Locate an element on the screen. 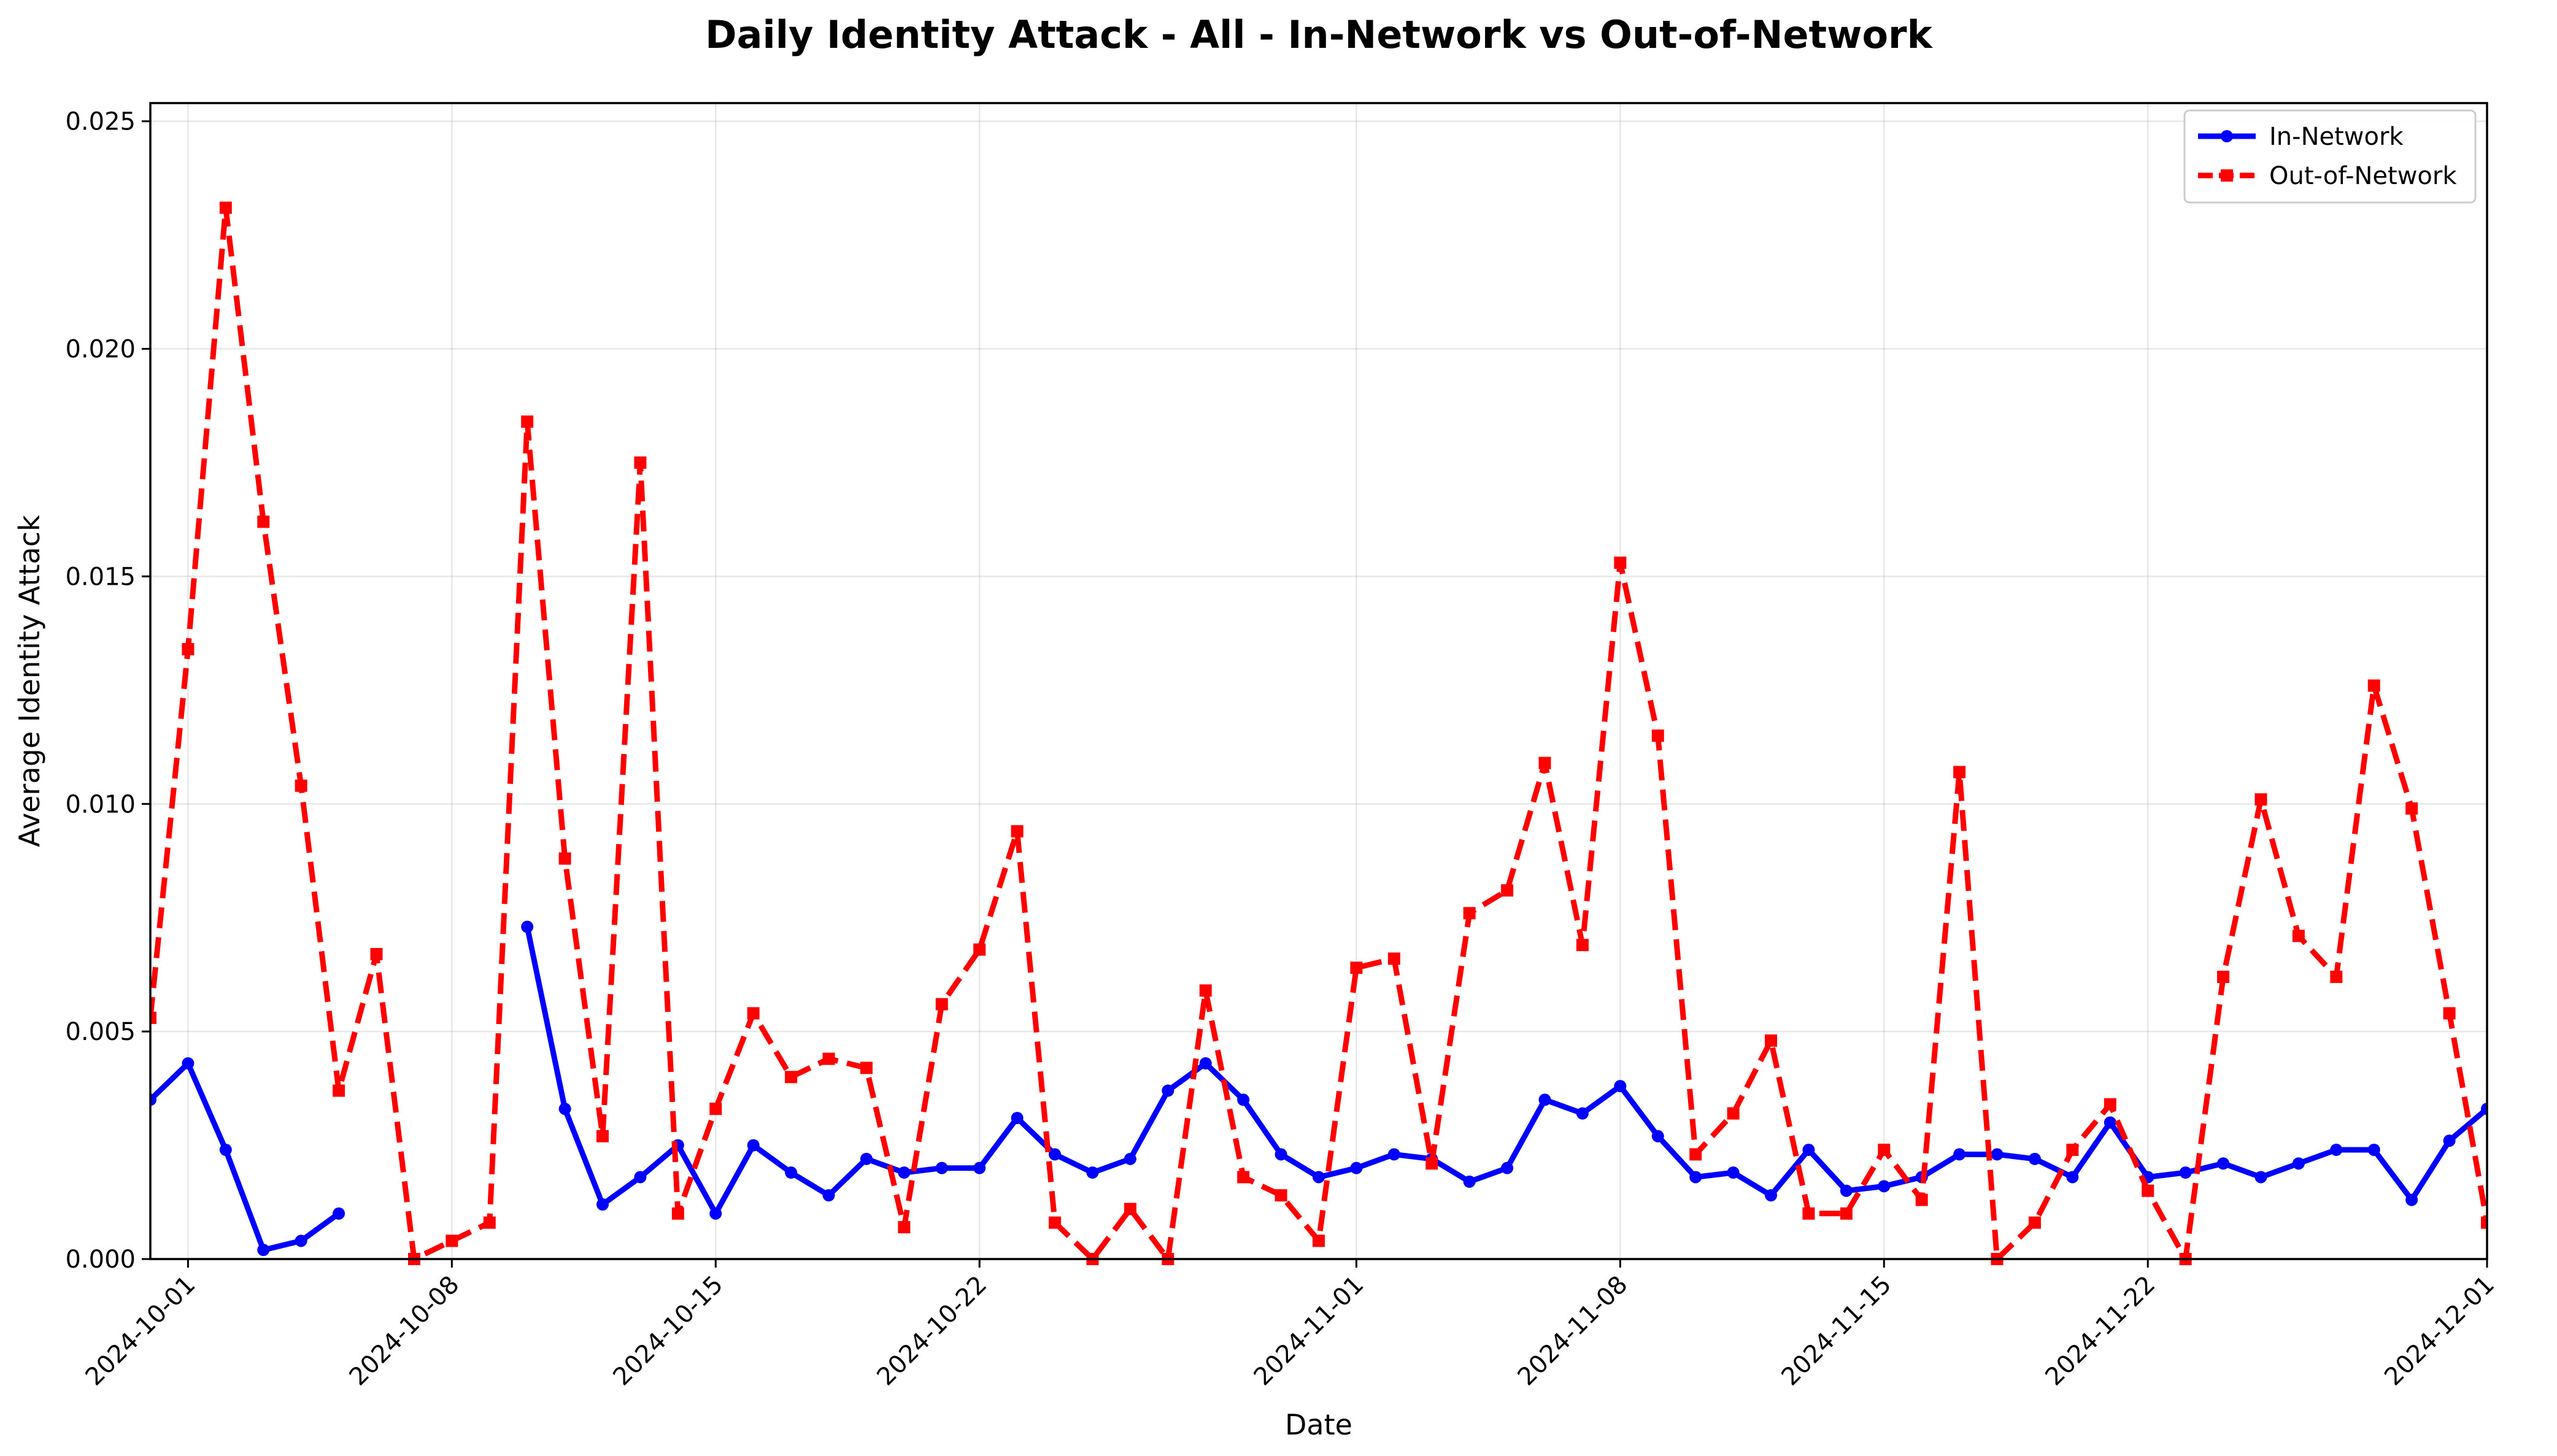  legend-box is located at coordinates (2330, 156).